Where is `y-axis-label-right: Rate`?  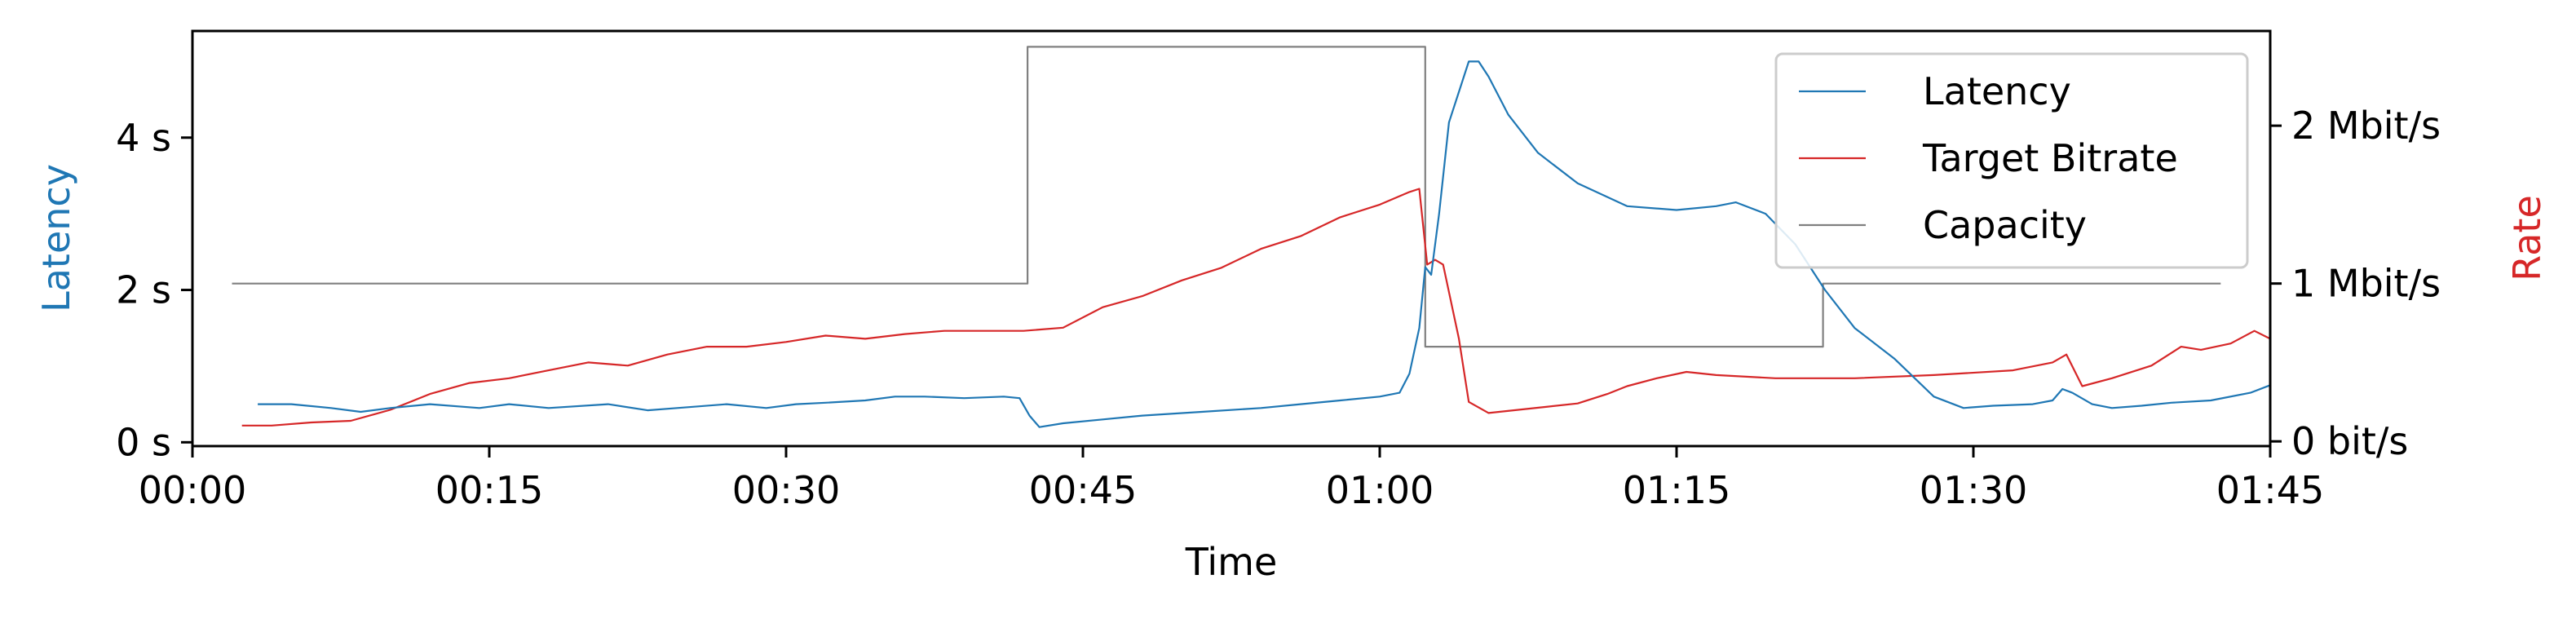
y-axis-label-right: Rate is located at coordinates (2527, 238).